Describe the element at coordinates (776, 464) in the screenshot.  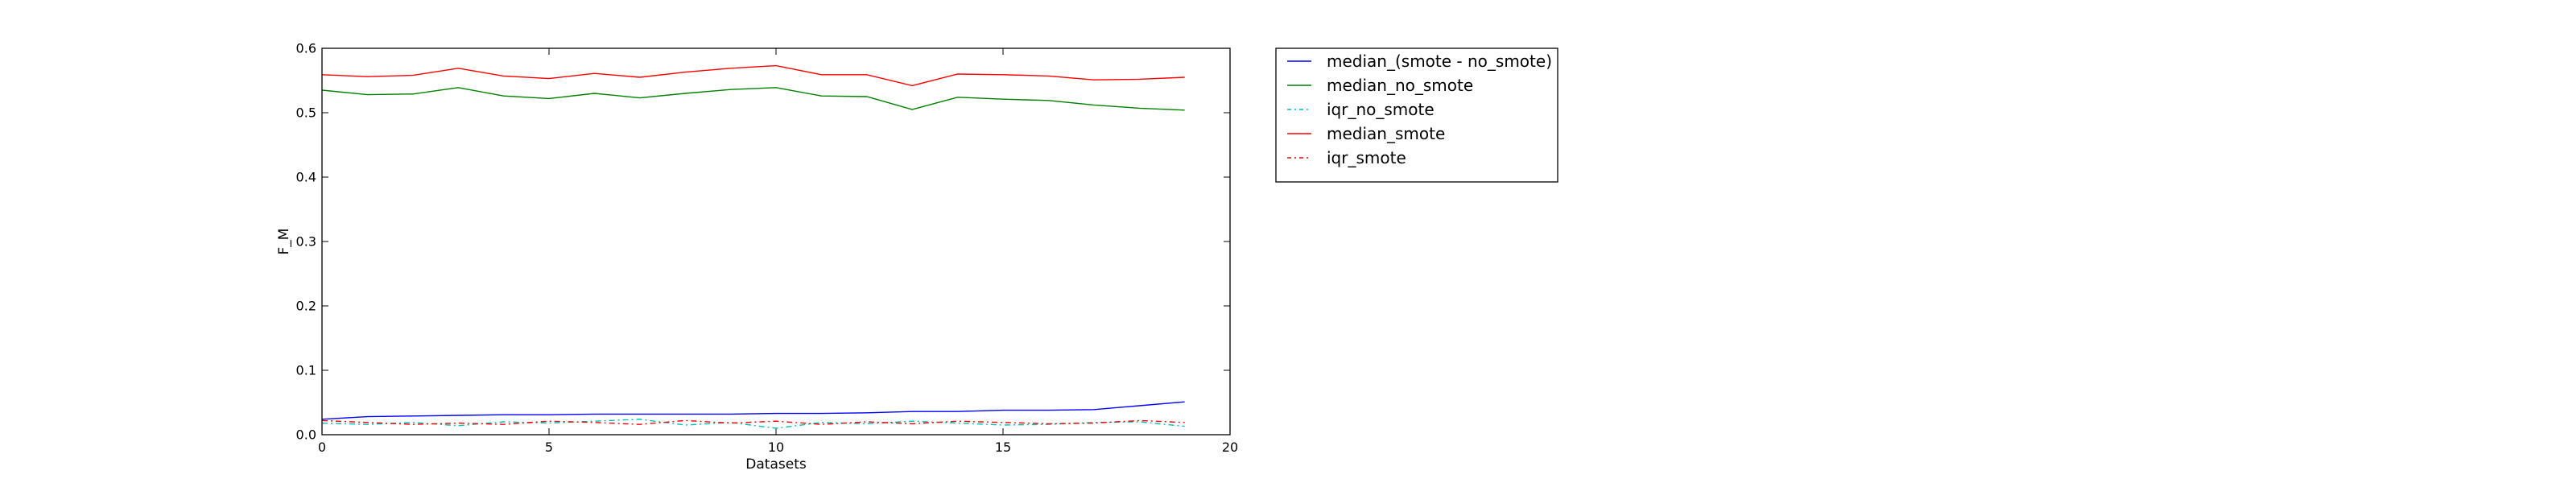
I see `x-axis-label: Datasets` at that location.